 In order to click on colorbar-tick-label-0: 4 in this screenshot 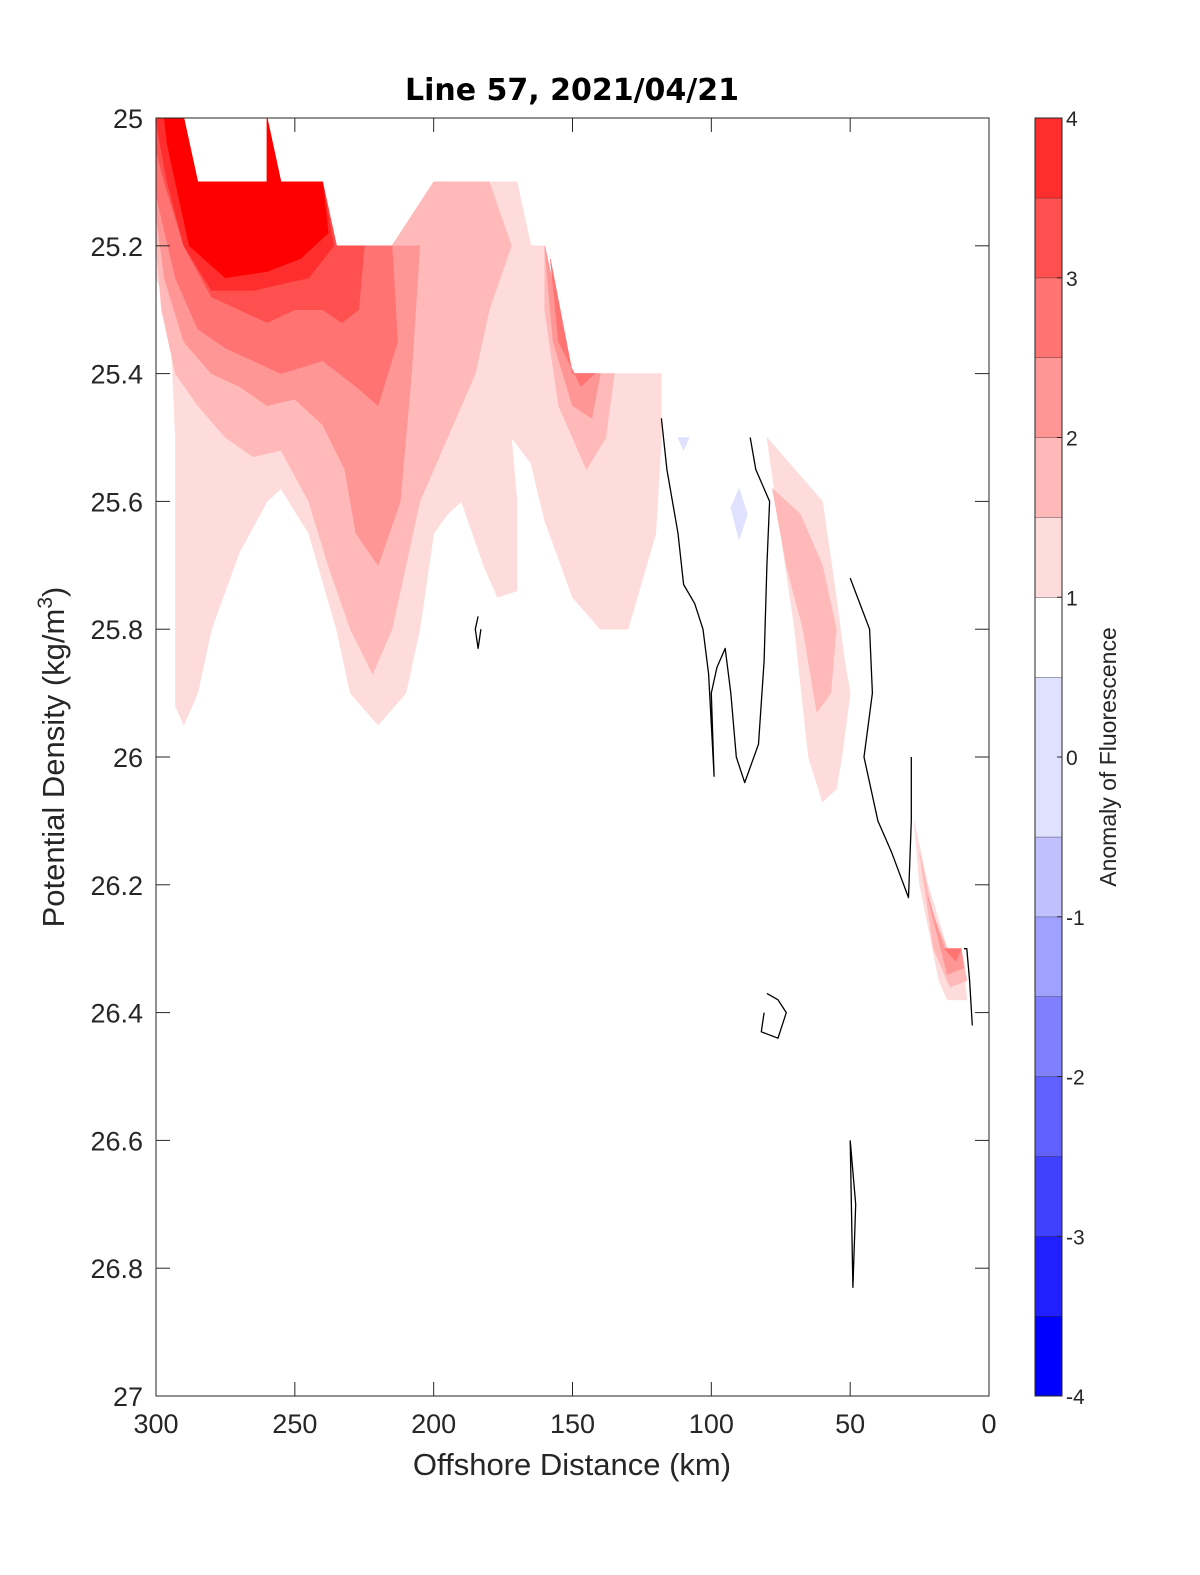, I will do `click(1072, 119)`.